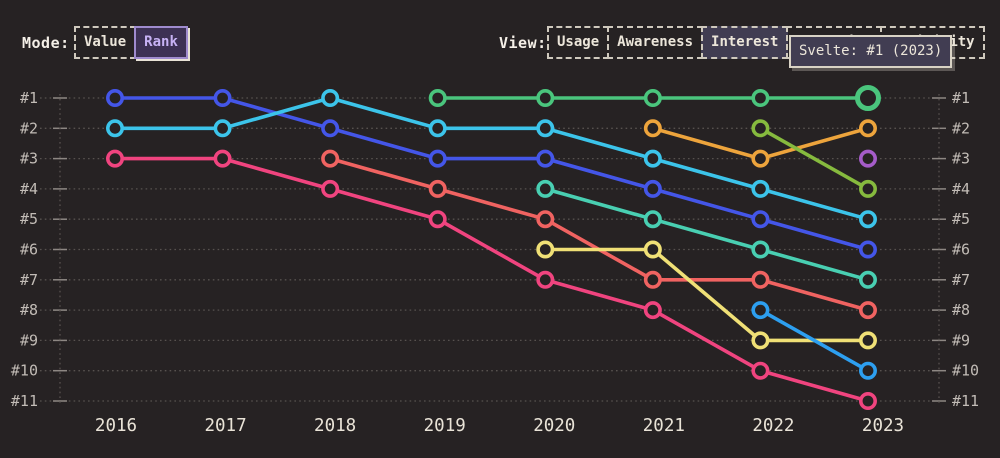  I want to click on left-axis-label-#8: #8, so click(29, 310).